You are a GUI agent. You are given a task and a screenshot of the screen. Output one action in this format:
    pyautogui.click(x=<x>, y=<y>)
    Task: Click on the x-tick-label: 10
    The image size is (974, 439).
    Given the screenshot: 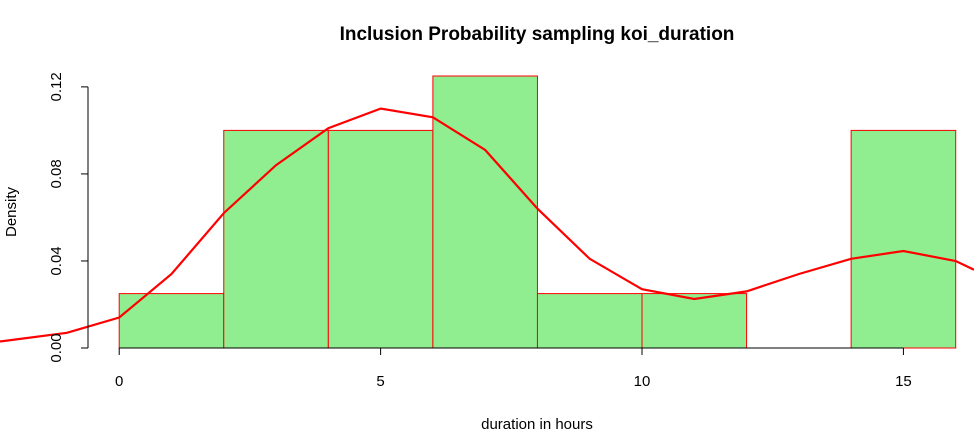 What is the action you would take?
    pyautogui.click(x=642, y=381)
    